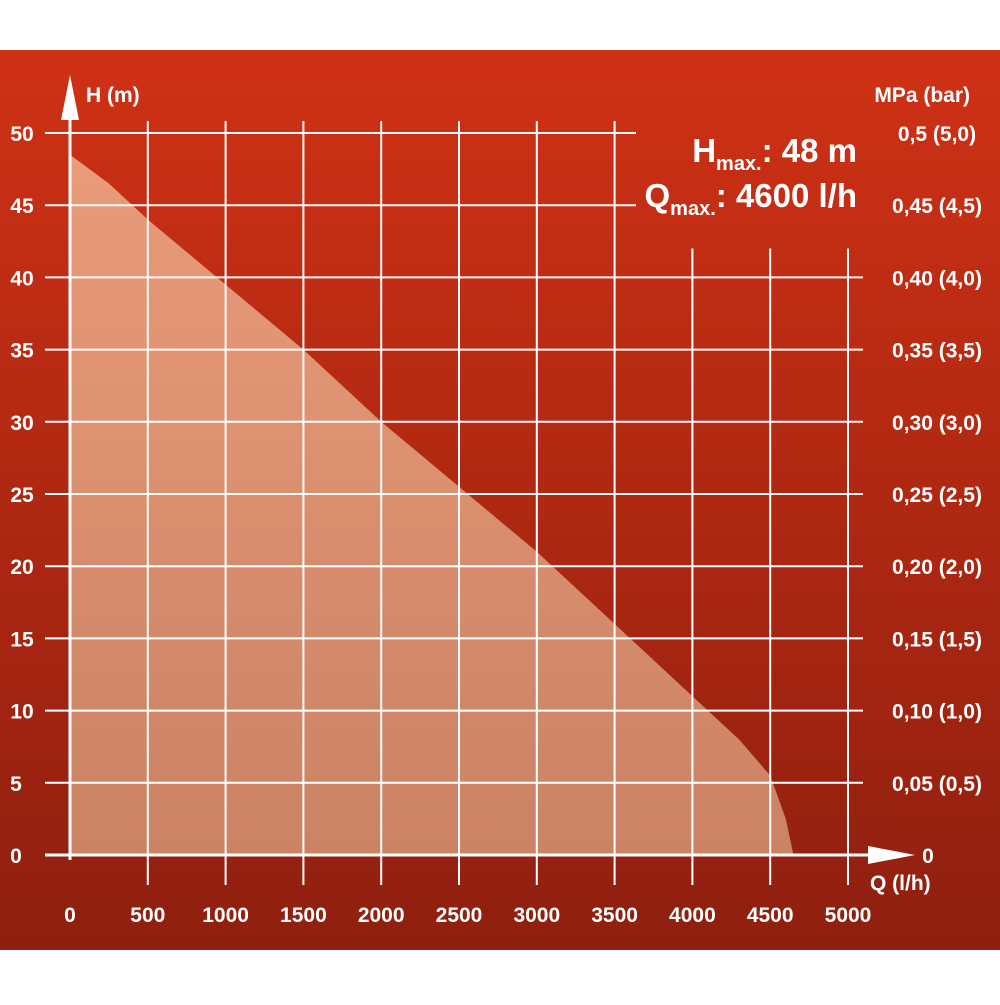 This screenshot has height=1005, width=1000. What do you see at coordinates (848, 915) in the screenshot?
I see `x-tick-label: 5000` at bounding box center [848, 915].